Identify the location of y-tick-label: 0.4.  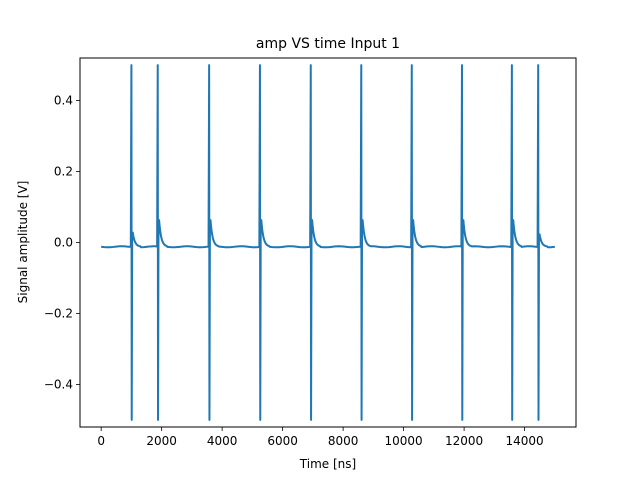
(63, 101).